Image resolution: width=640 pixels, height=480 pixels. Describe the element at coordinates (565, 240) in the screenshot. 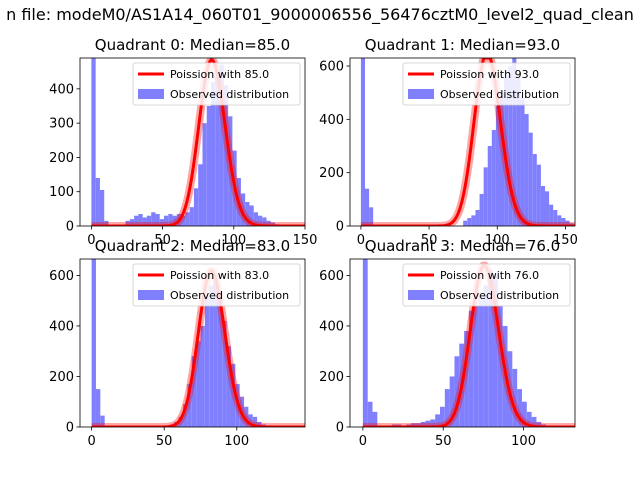

I see `x-tick-label: 150` at that location.